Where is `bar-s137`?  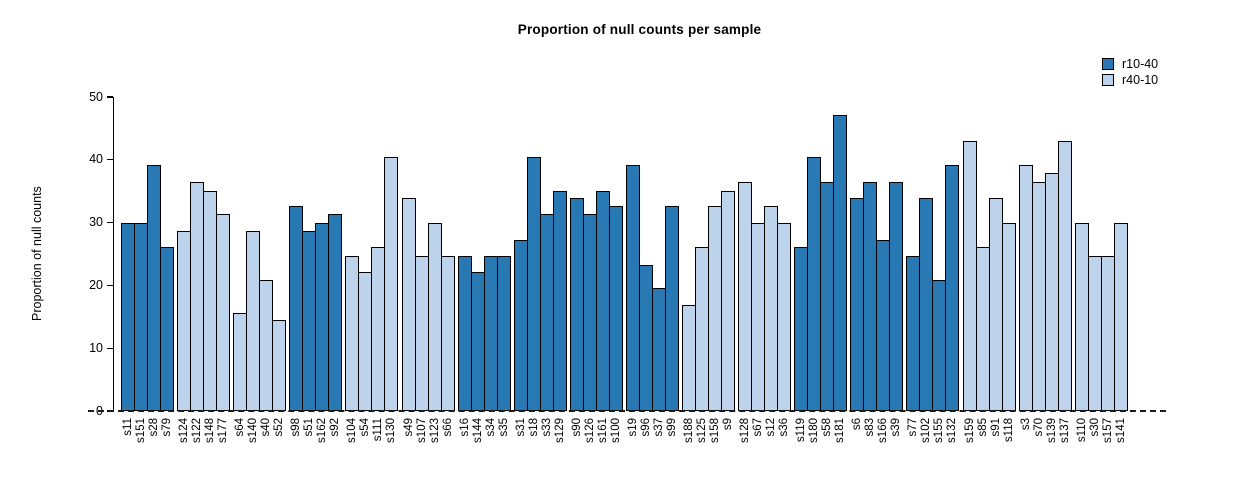
bar-s137 is located at coordinates (1064, 275).